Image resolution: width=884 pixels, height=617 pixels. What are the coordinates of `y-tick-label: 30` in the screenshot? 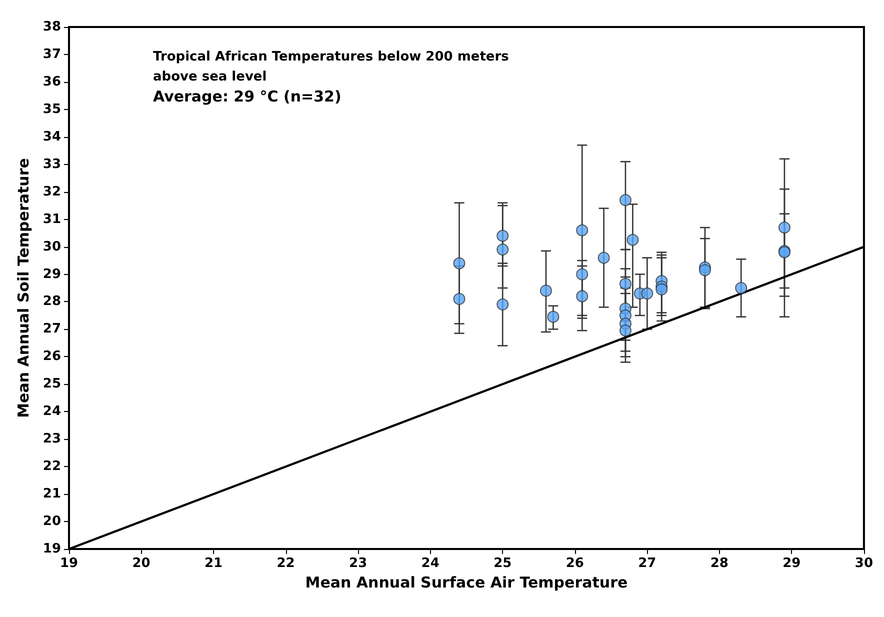 It's located at (51, 246).